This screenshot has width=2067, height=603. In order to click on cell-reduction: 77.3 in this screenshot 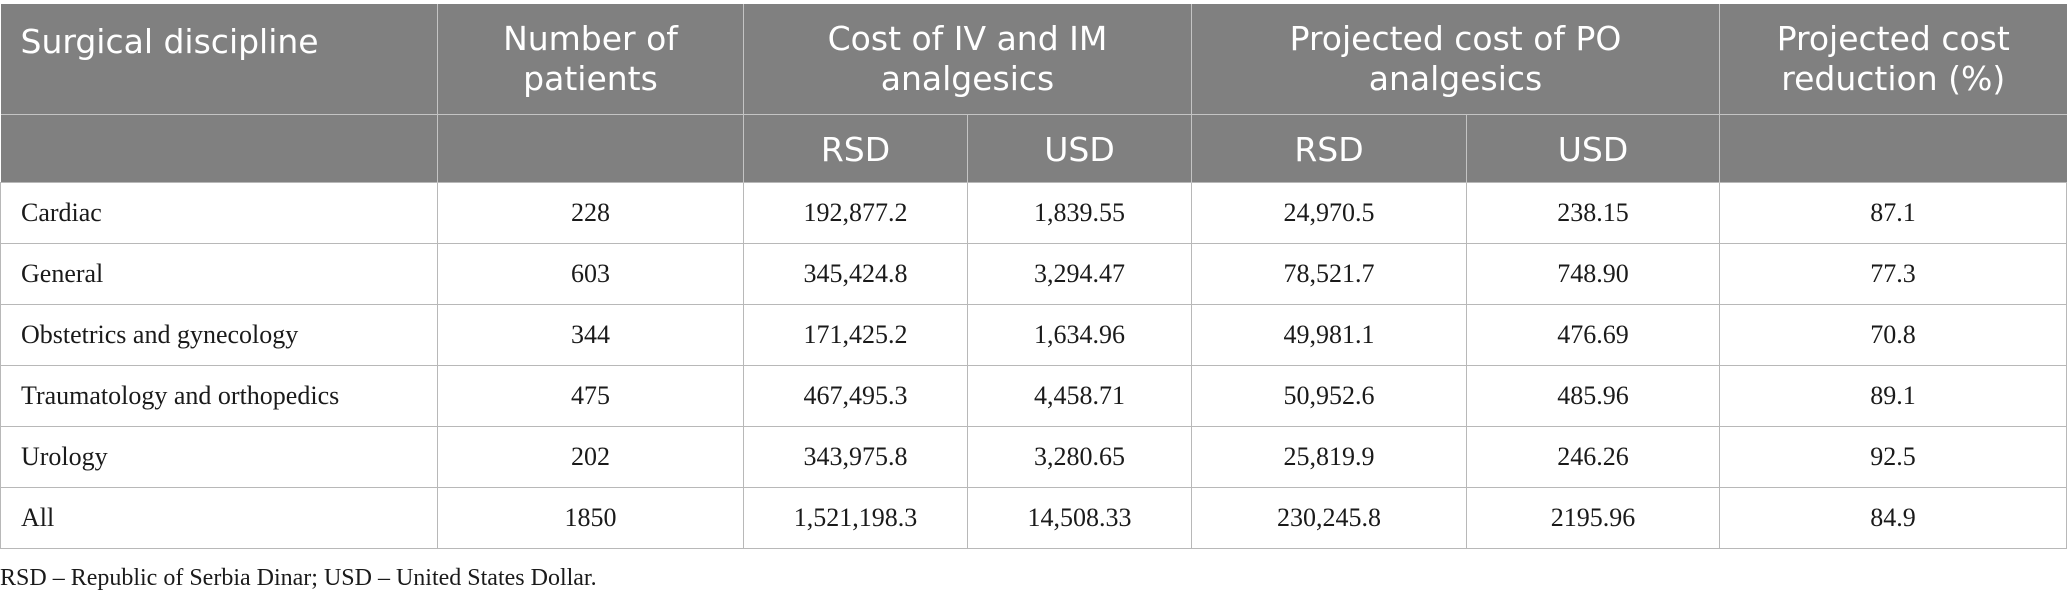, I will do `click(1893, 273)`.